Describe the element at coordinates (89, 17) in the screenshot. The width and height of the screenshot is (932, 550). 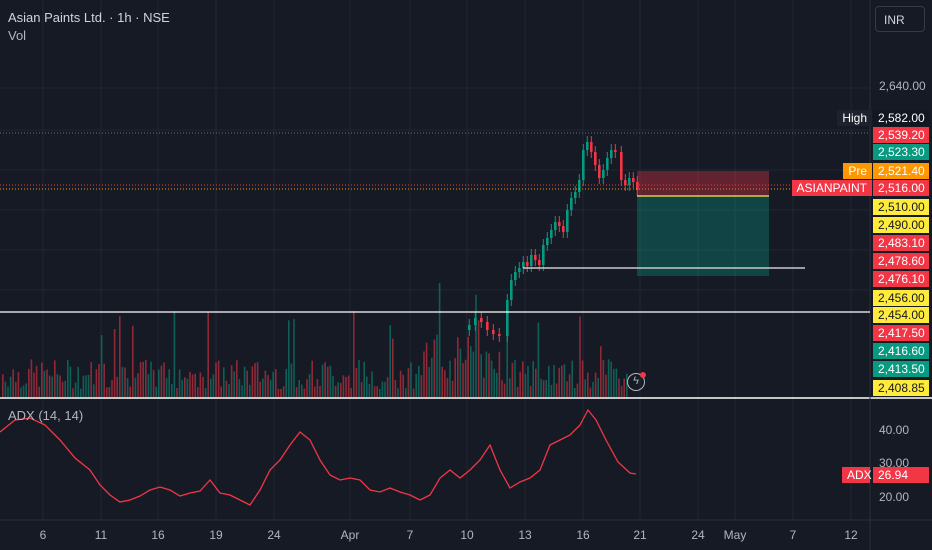
I see `symbol-title: Asian Paints Ltd. · 1h · NSE` at that location.